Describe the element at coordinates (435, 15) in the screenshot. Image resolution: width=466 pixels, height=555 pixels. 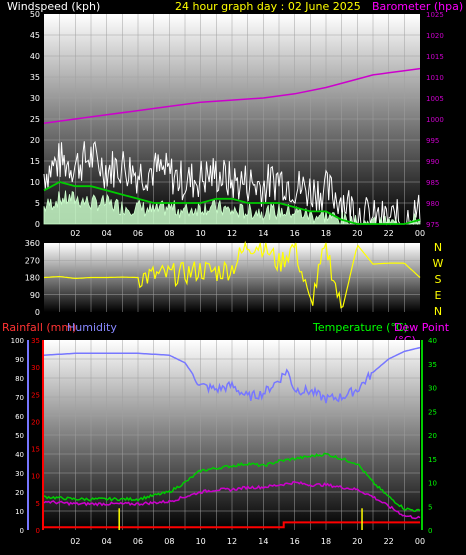
I see `barometer-y-tick-label: 1025` at that location.